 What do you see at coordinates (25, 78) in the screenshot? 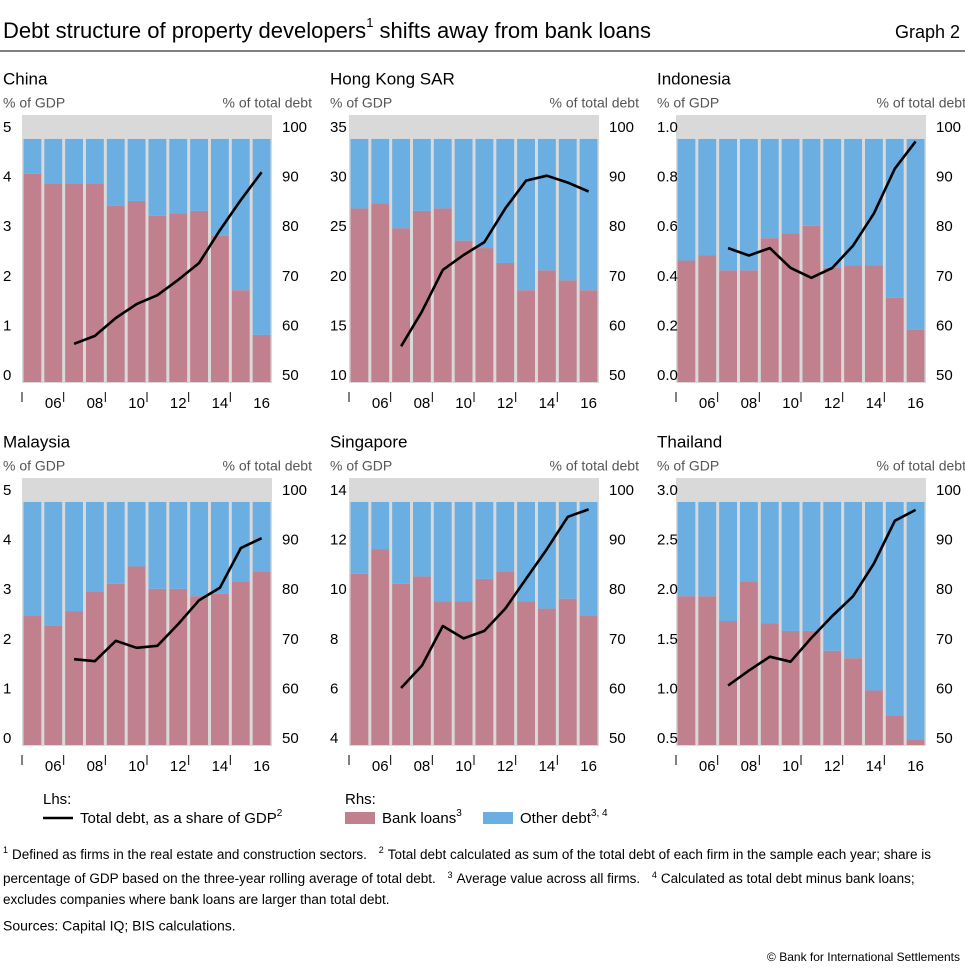
I see `panel-title: China` at bounding box center [25, 78].